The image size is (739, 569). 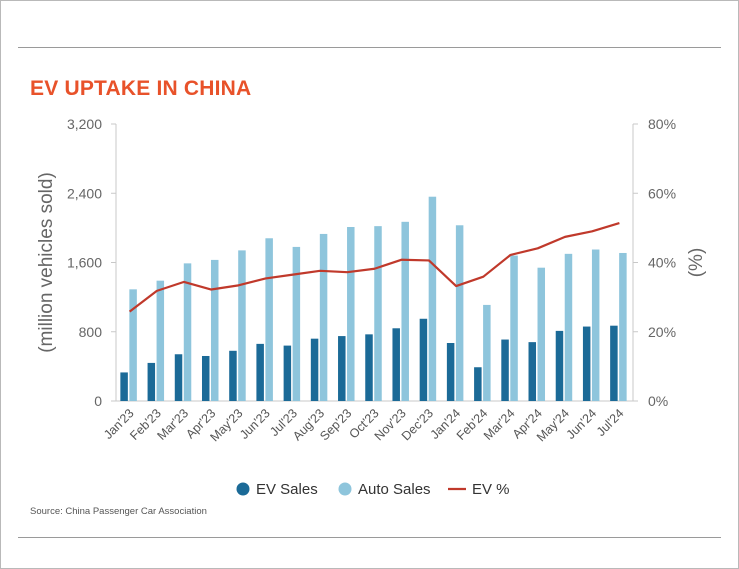 I want to click on y-axis-title: (million vehicles sold), so click(x=46, y=262).